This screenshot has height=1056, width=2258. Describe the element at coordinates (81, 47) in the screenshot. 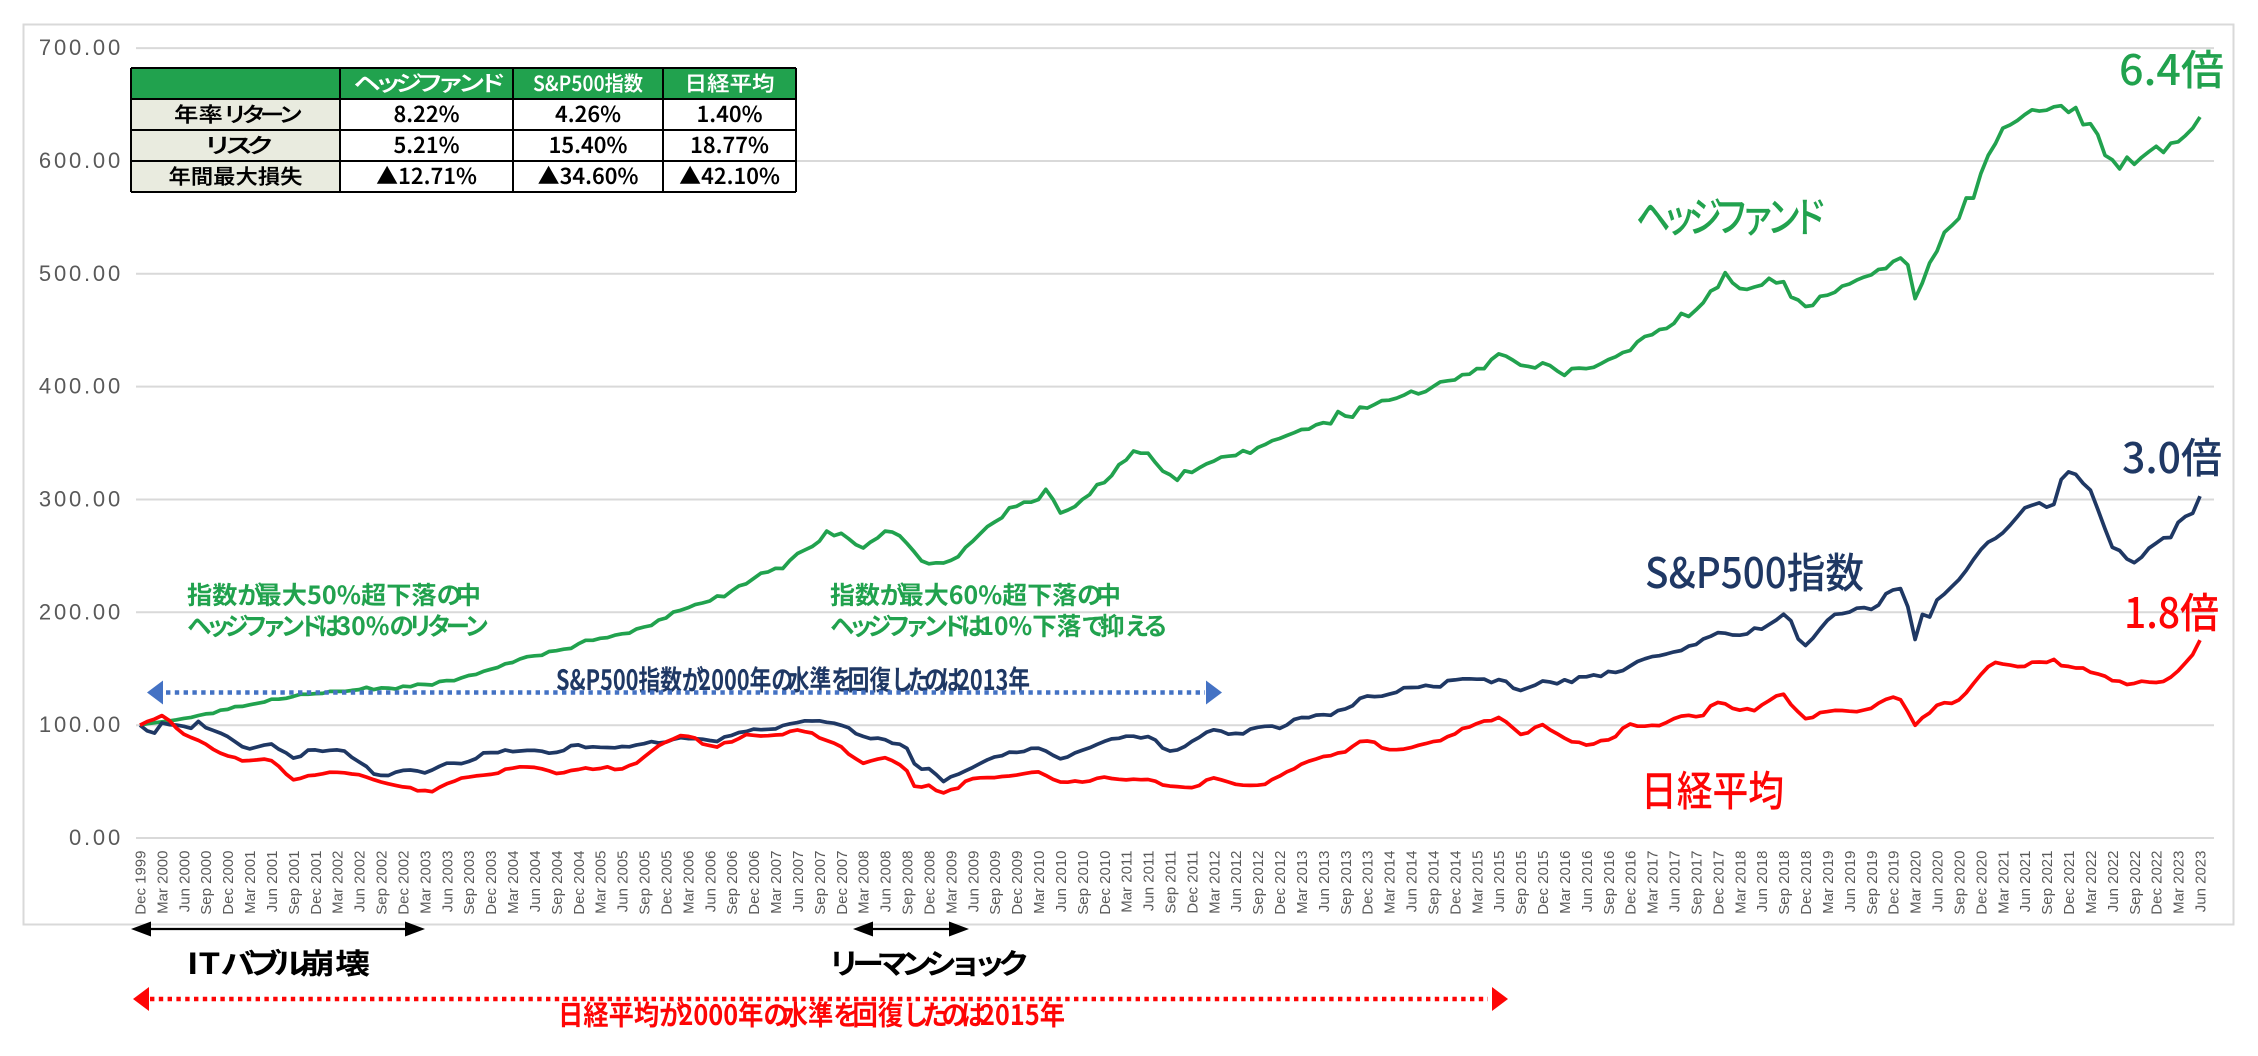

I see `svg-text: 700.00` at that location.